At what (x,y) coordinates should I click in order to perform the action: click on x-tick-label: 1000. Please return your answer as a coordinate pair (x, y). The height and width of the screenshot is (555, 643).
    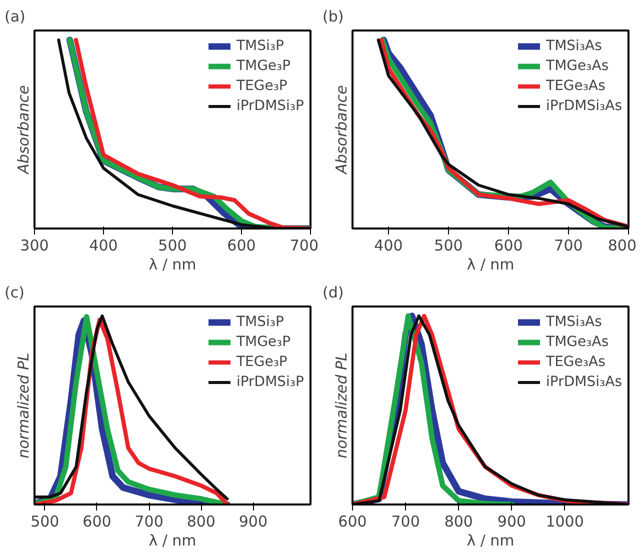
    Looking at the image, I should click on (565, 521).